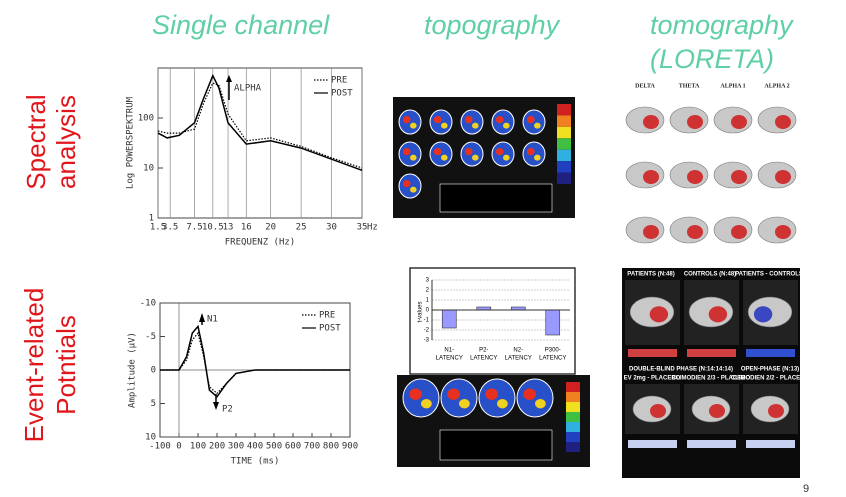  Describe the element at coordinates (428, 281) in the screenshot. I see `y-tick-label: 3` at that location.